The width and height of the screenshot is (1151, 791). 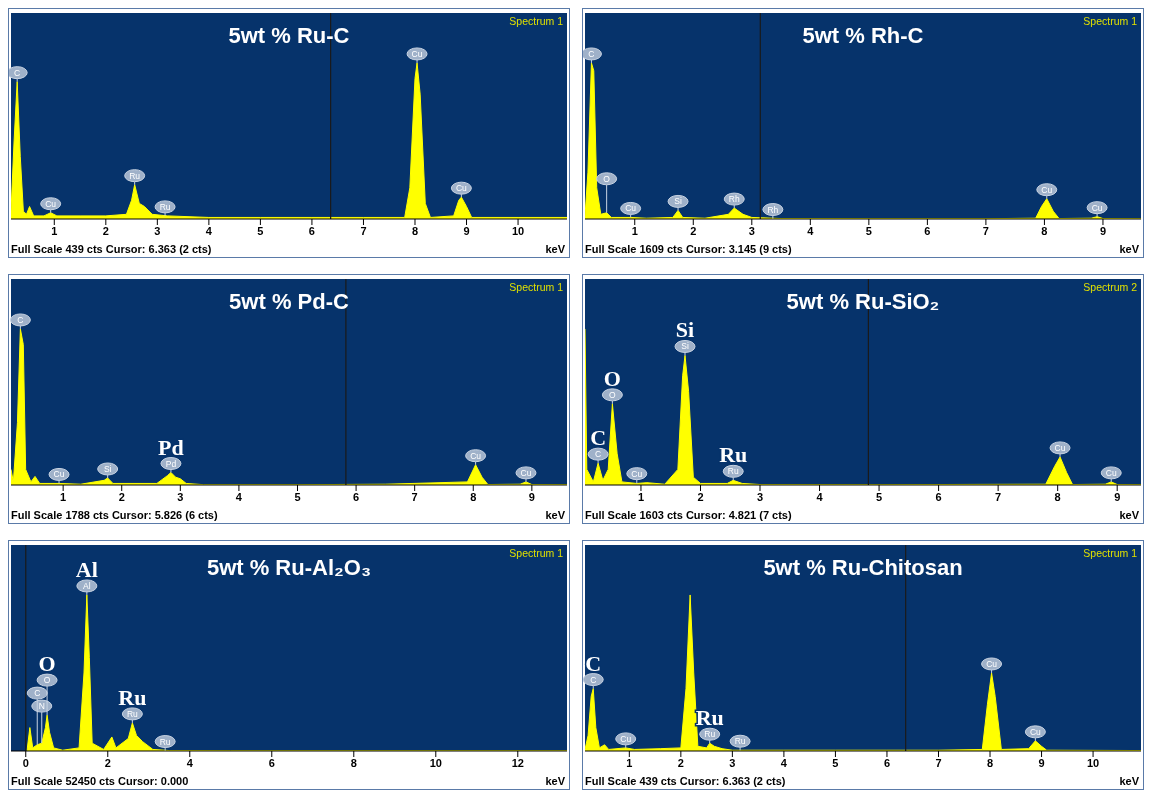 I want to click on text: Spectrum 2, so click(x=1110, y=287).